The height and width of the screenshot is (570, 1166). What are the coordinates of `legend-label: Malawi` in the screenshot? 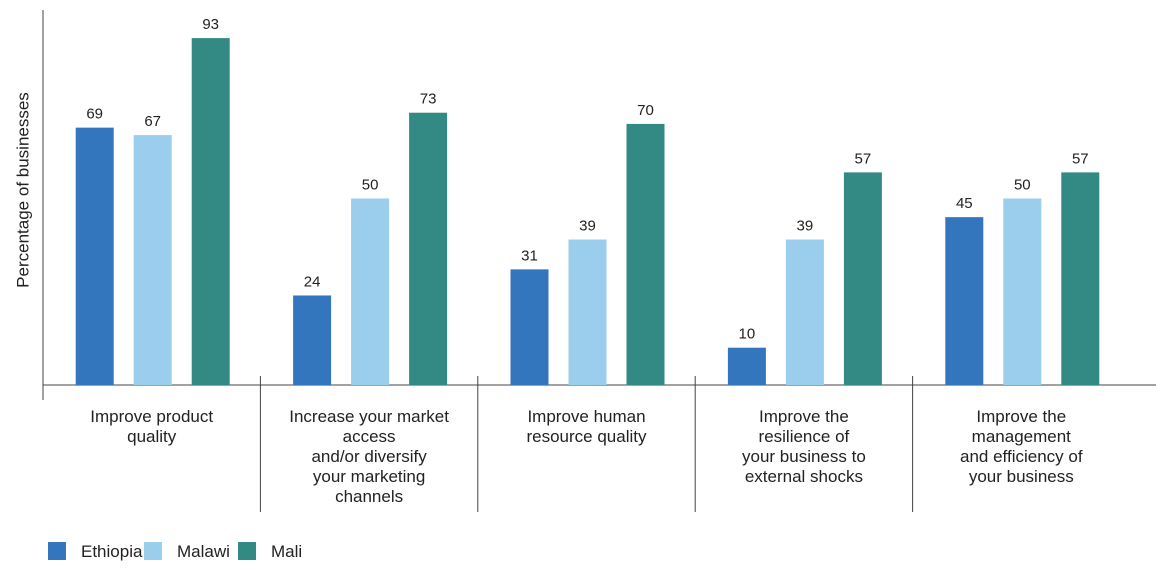 It's located at (203, 551).